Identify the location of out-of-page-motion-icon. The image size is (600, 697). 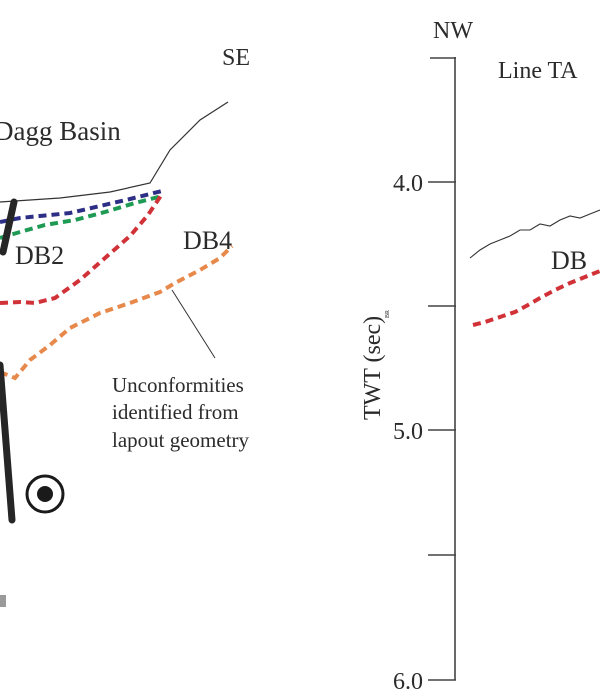
(45, 494).